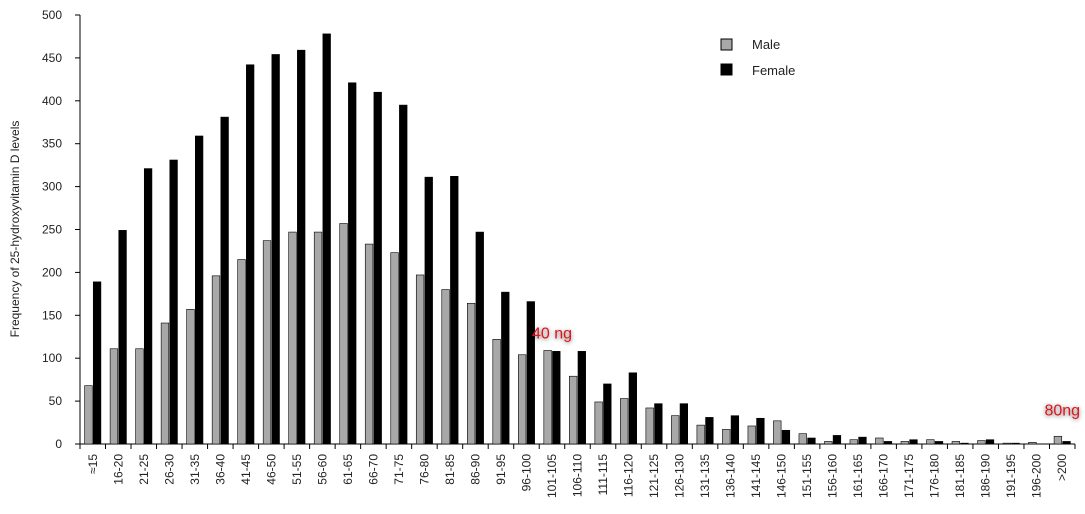 The width and height of the screenshot is (1085, 514). Describe the element at coordinates (858, 476) in the screenshot. I see `x-tick-label: 161-165` at that location.